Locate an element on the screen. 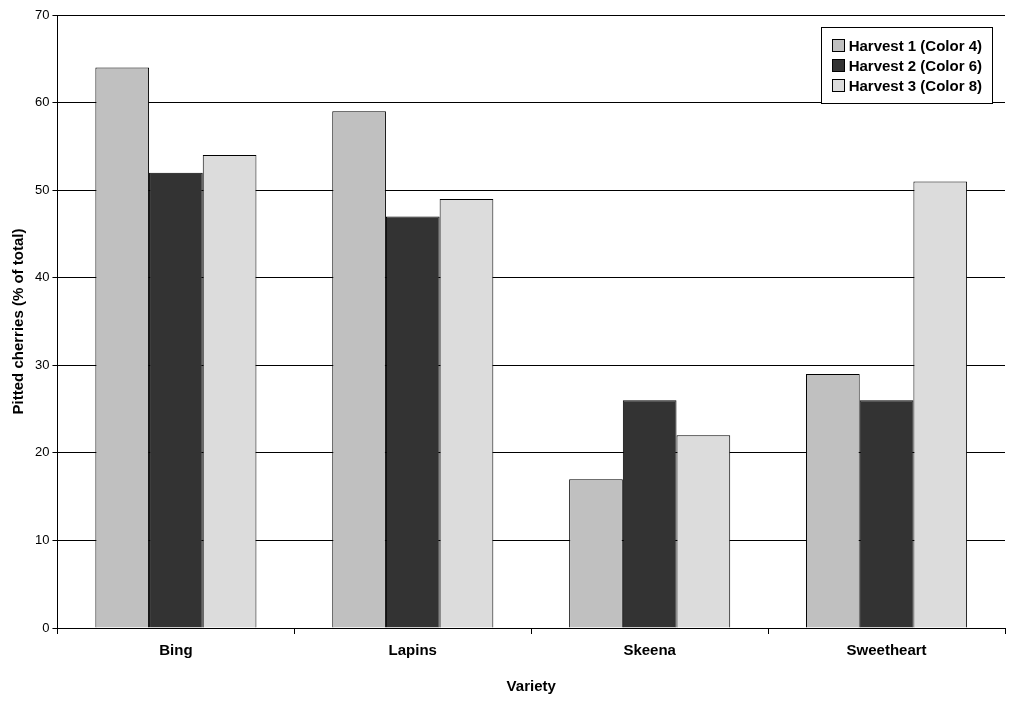 The image size is (1017, 704). y-tick-label: 70 is located at coordinates (42, 14).